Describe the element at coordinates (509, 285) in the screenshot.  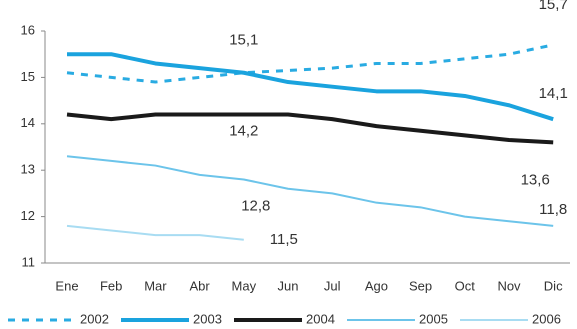
I see `x-tick-label: Nov` at that location.